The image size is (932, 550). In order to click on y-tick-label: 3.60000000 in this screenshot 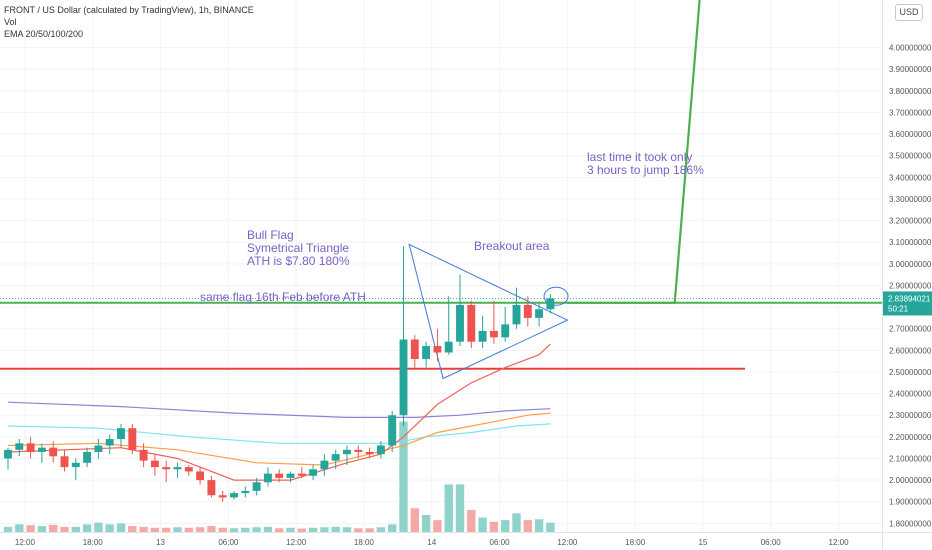, I will do `click(910, 134)`.